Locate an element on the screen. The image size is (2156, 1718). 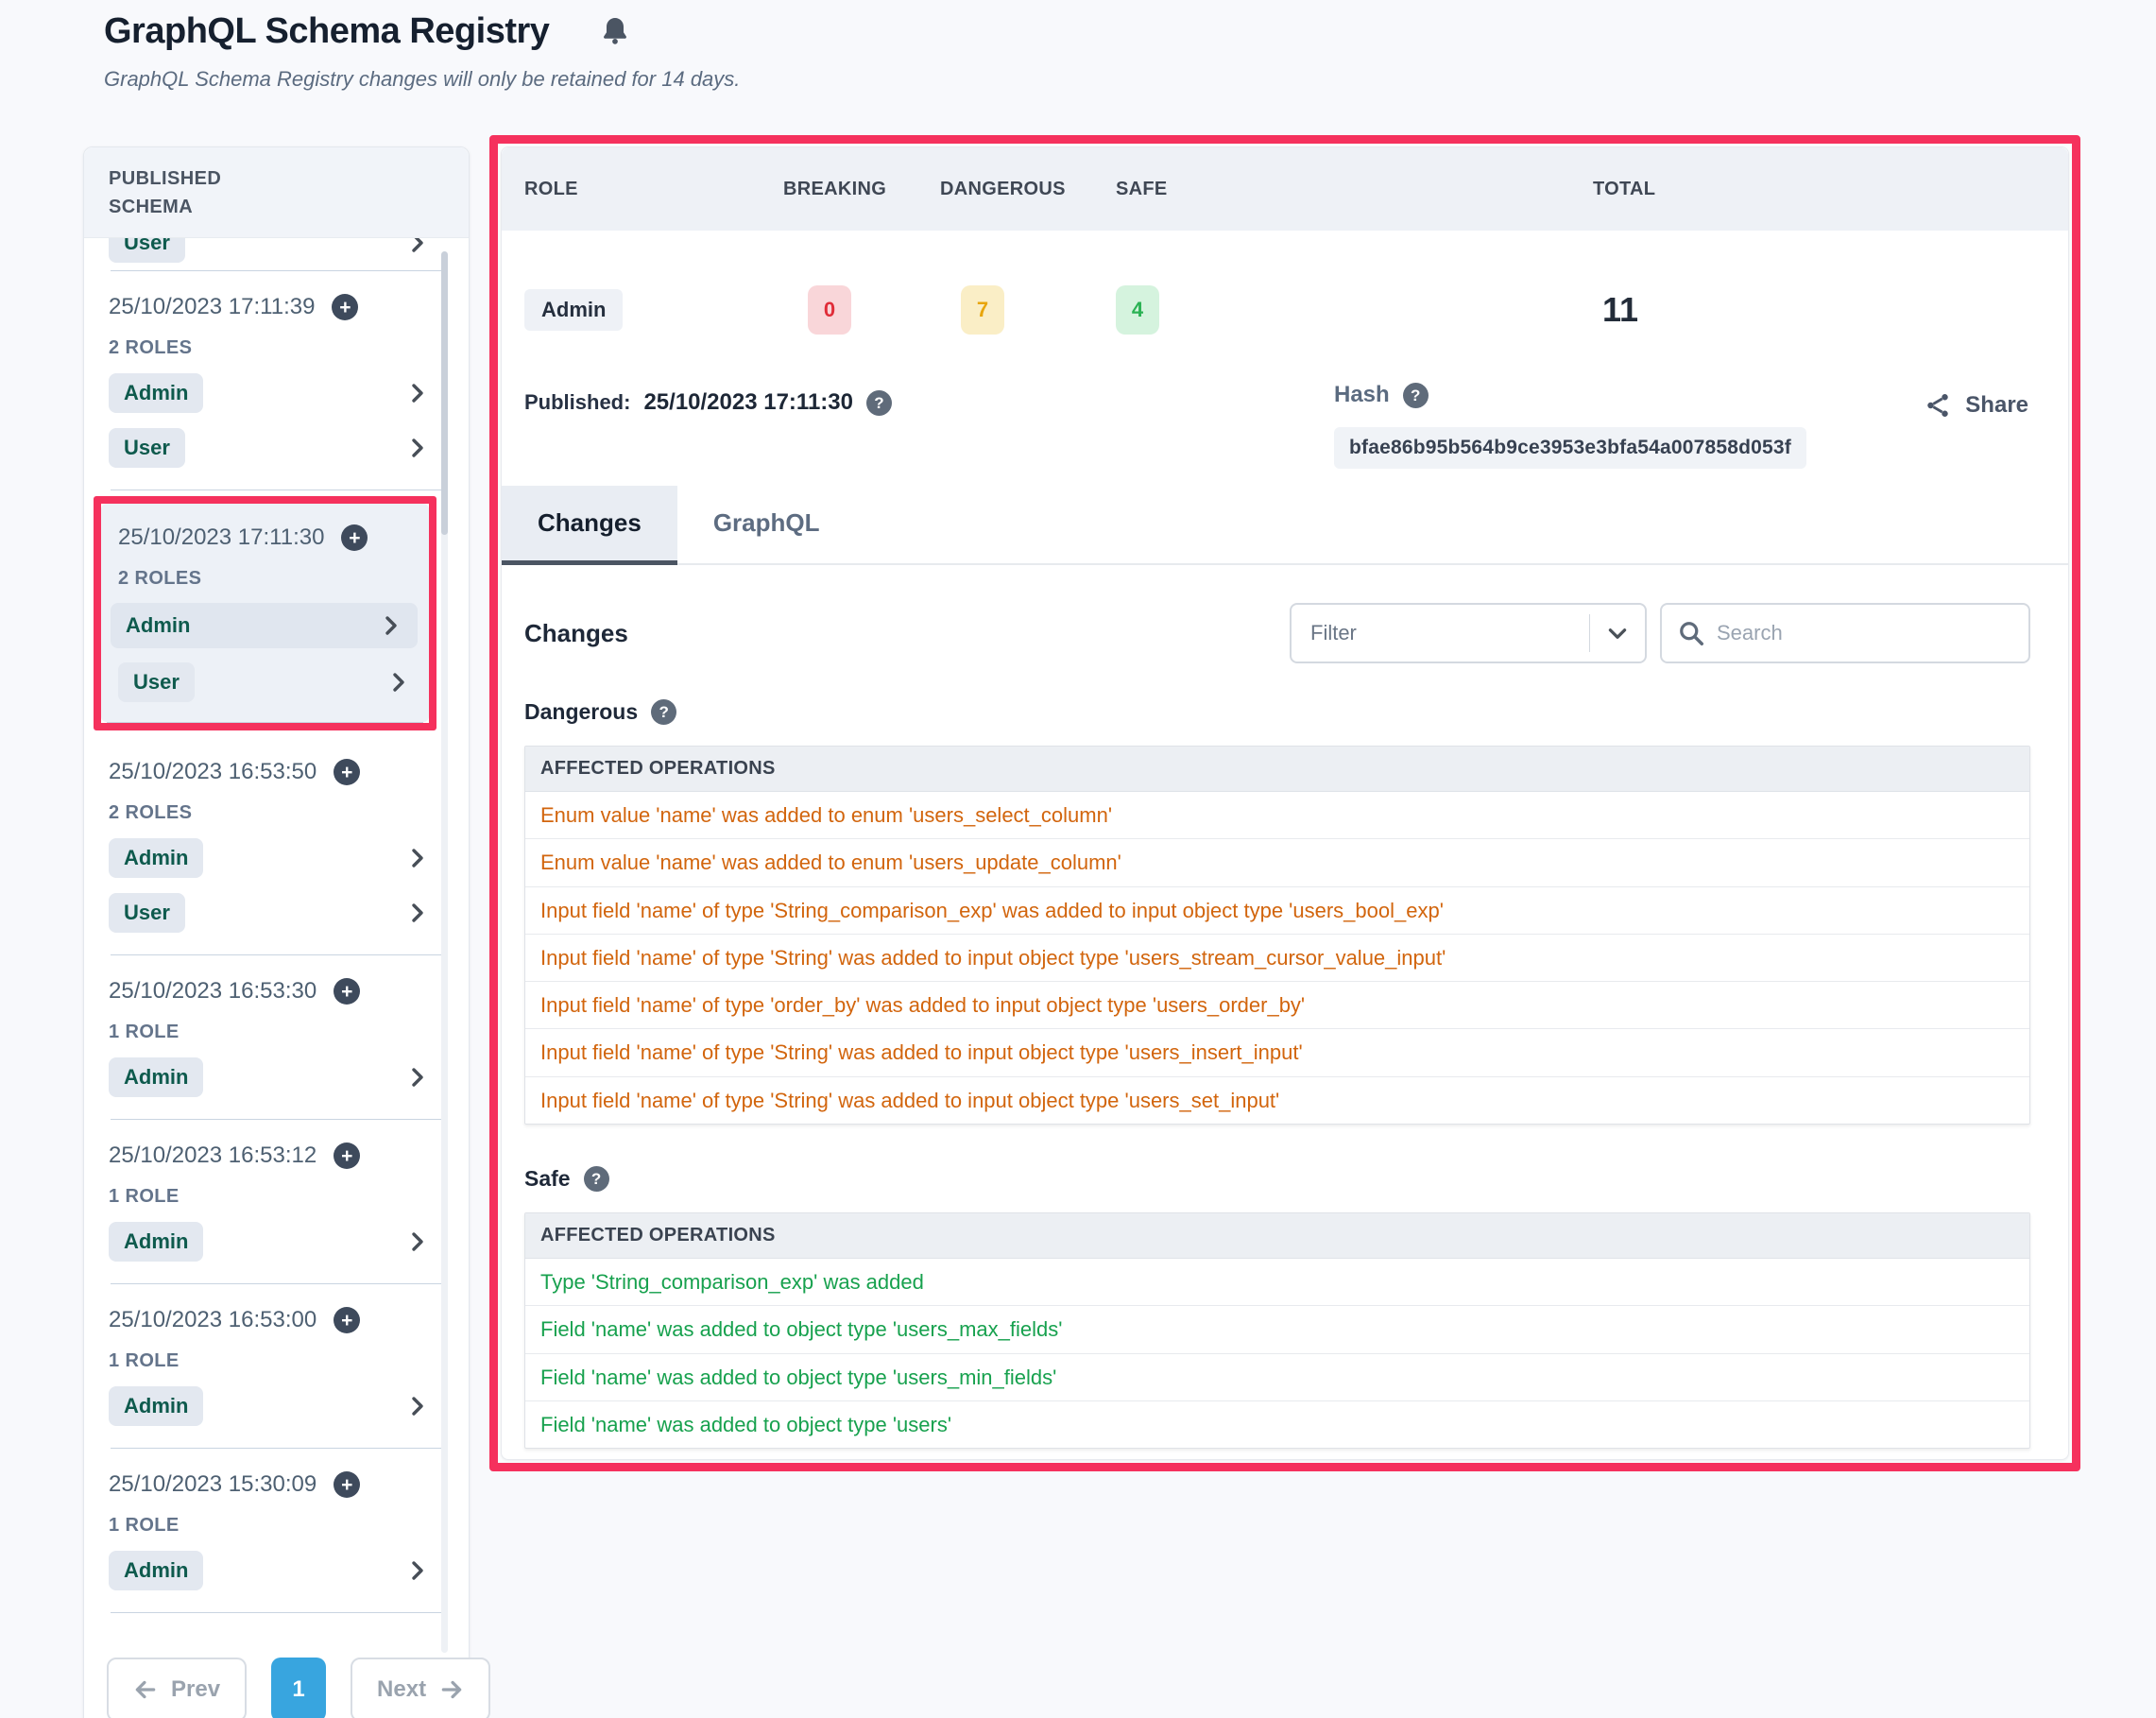
col-safe: SAFE is located at coordinates (1142, 188).